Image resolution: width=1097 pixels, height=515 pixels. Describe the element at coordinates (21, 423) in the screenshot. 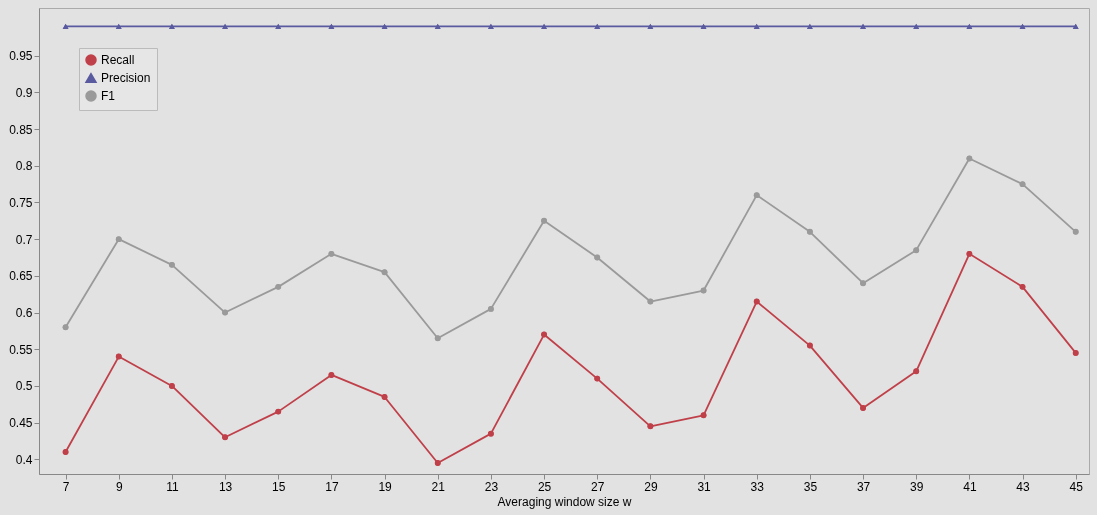

I see `y-tick-label: 0.45` at that location.